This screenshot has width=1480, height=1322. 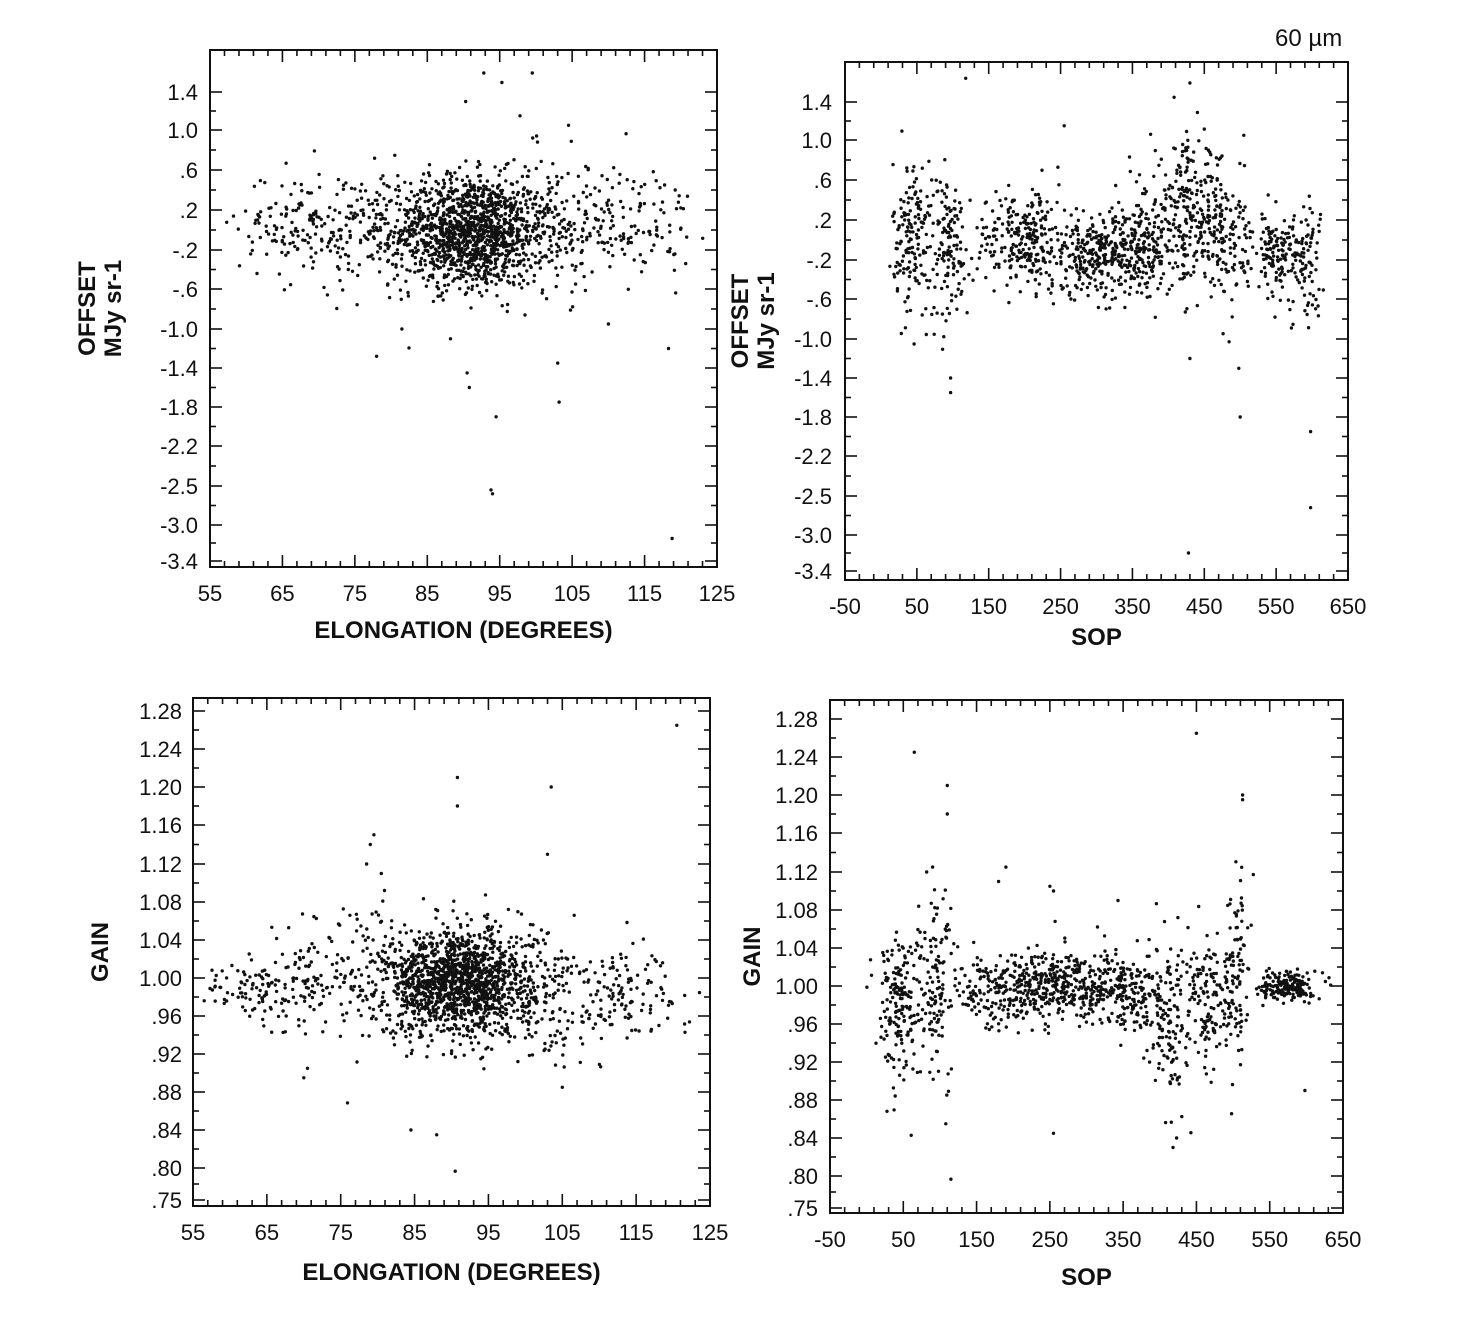 I want to click on y-tick-label: .6, so click(x=823, y=180).